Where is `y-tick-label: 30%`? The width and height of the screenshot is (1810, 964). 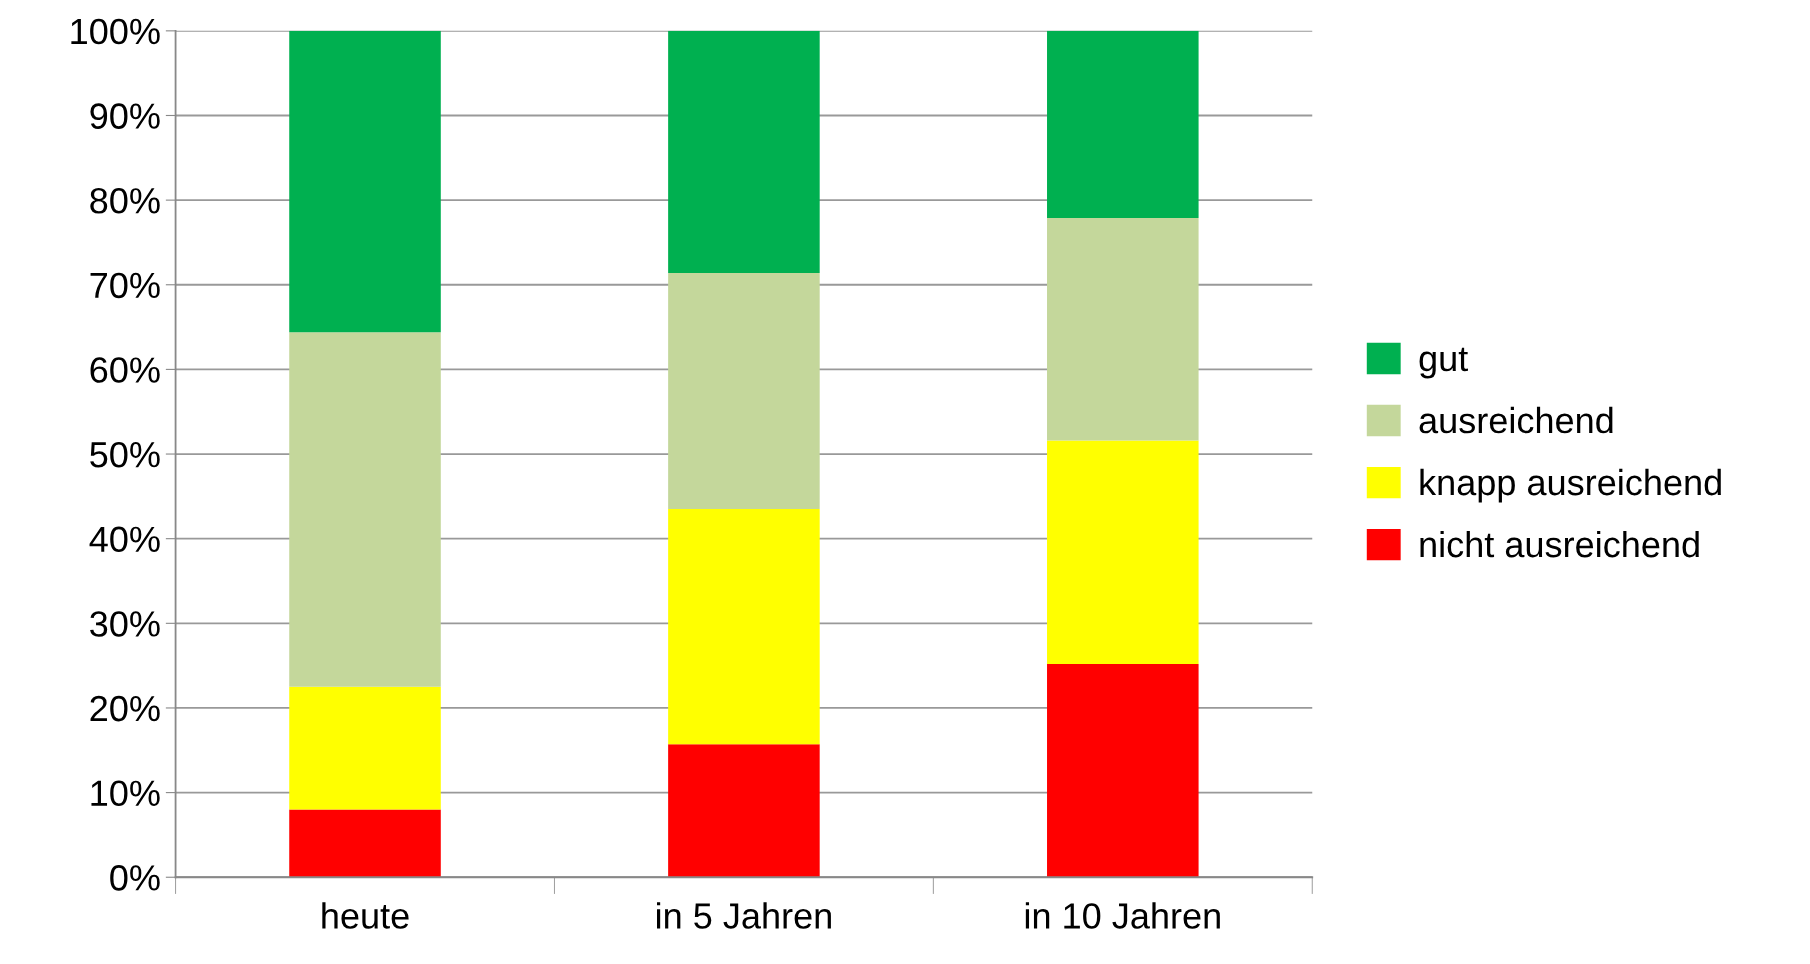
y-tick-label: 30% is located at coordinates (125, 624).